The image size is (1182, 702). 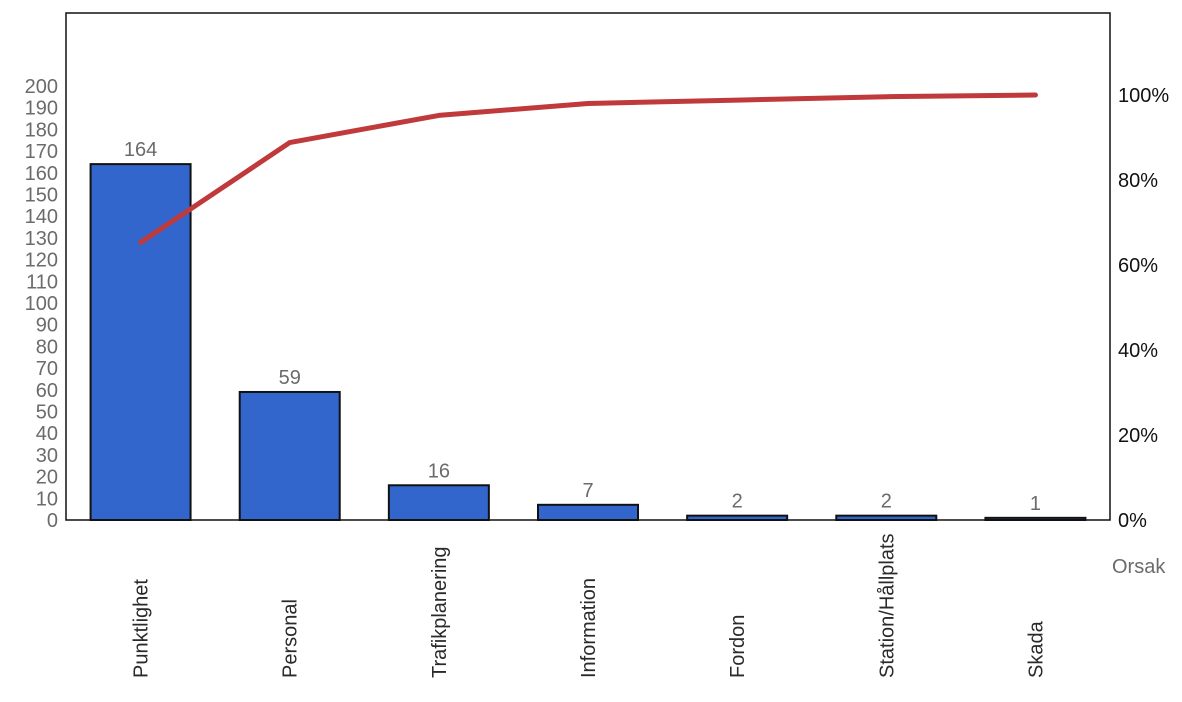 I want to click on bar-value-label: 7, so click(x=587, y=491).